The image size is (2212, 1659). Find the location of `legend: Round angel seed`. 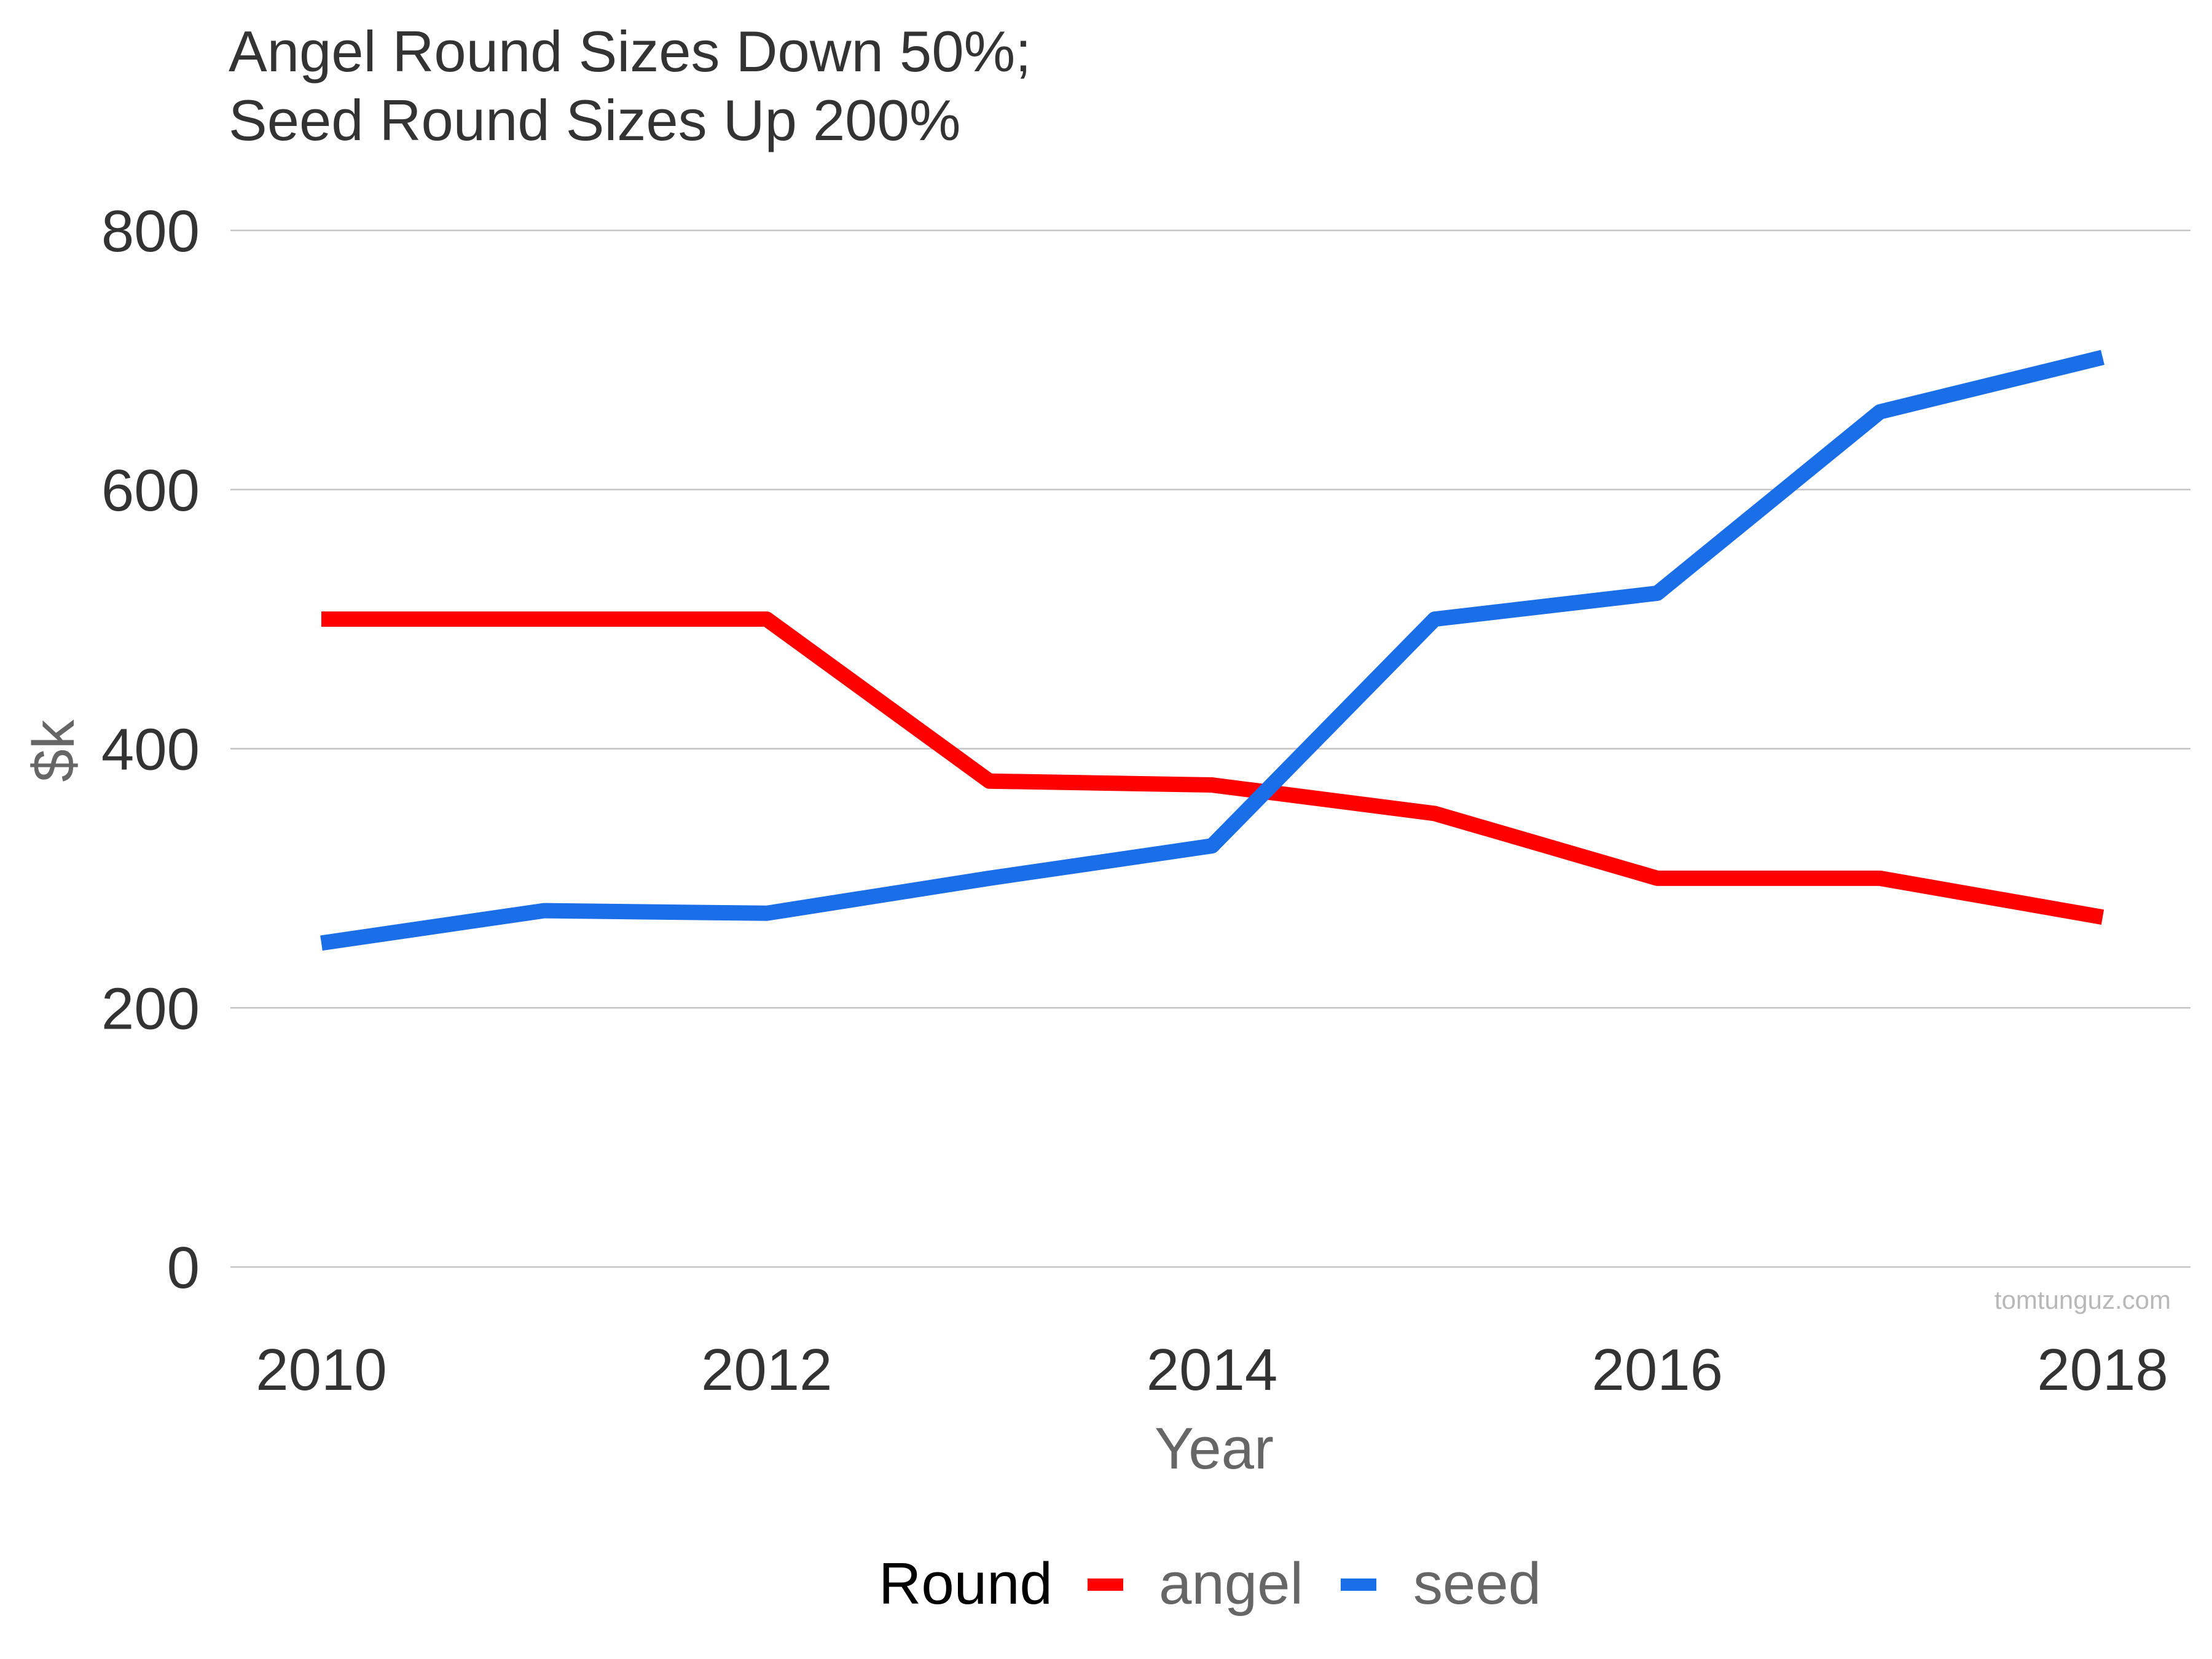

legend: Round angel seed is located at coordinates (1210, 1584).